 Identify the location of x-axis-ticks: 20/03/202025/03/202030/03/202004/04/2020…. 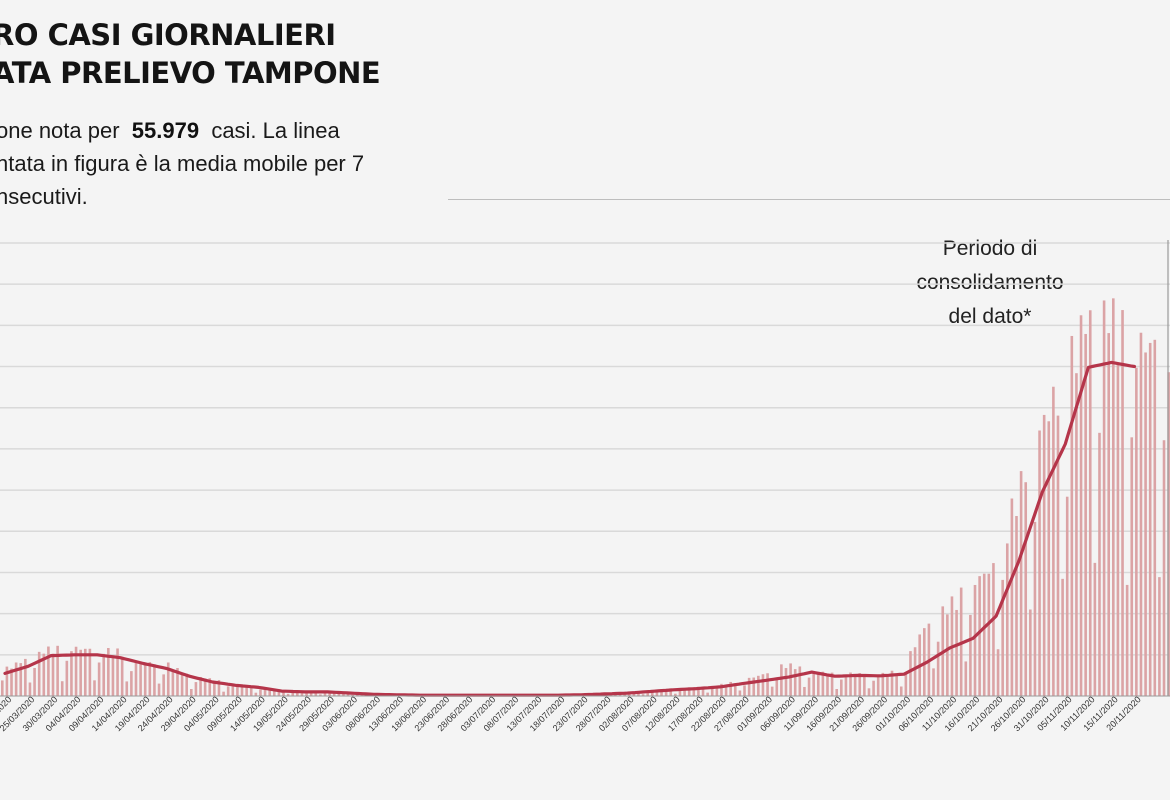
(571, 713).